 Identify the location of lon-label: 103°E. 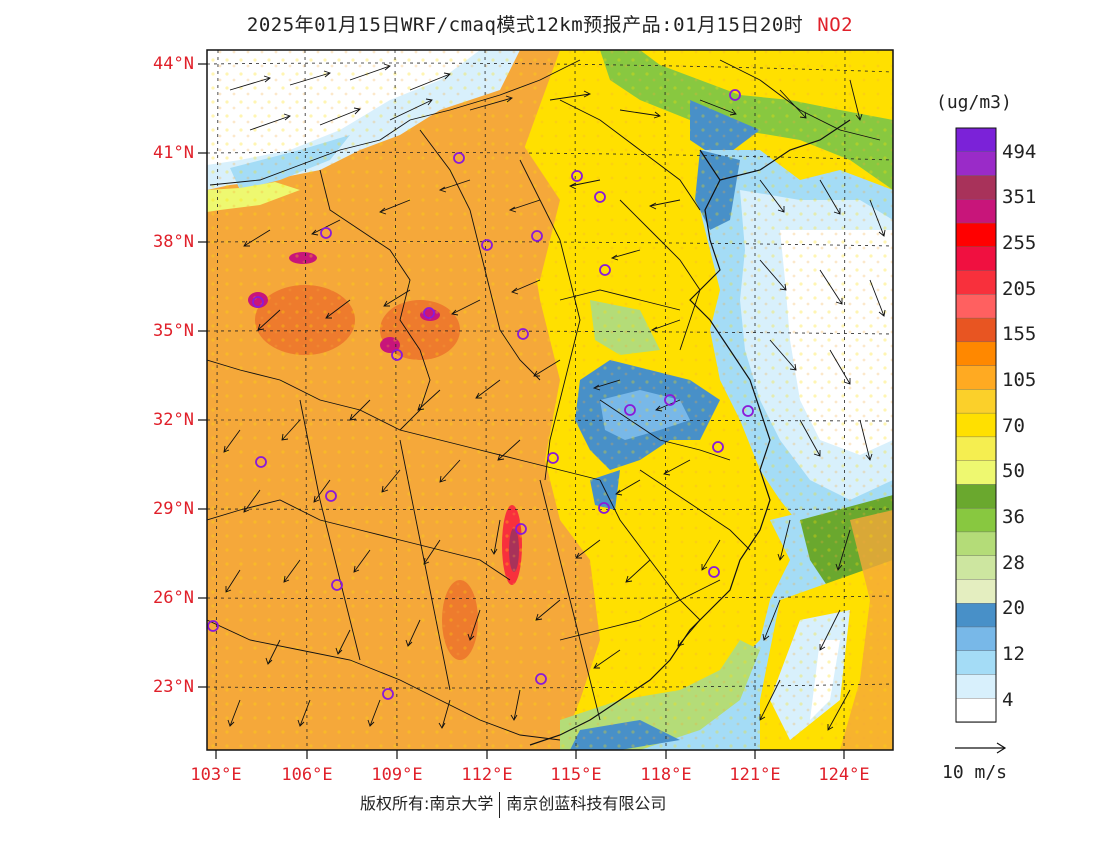
(216, 775).